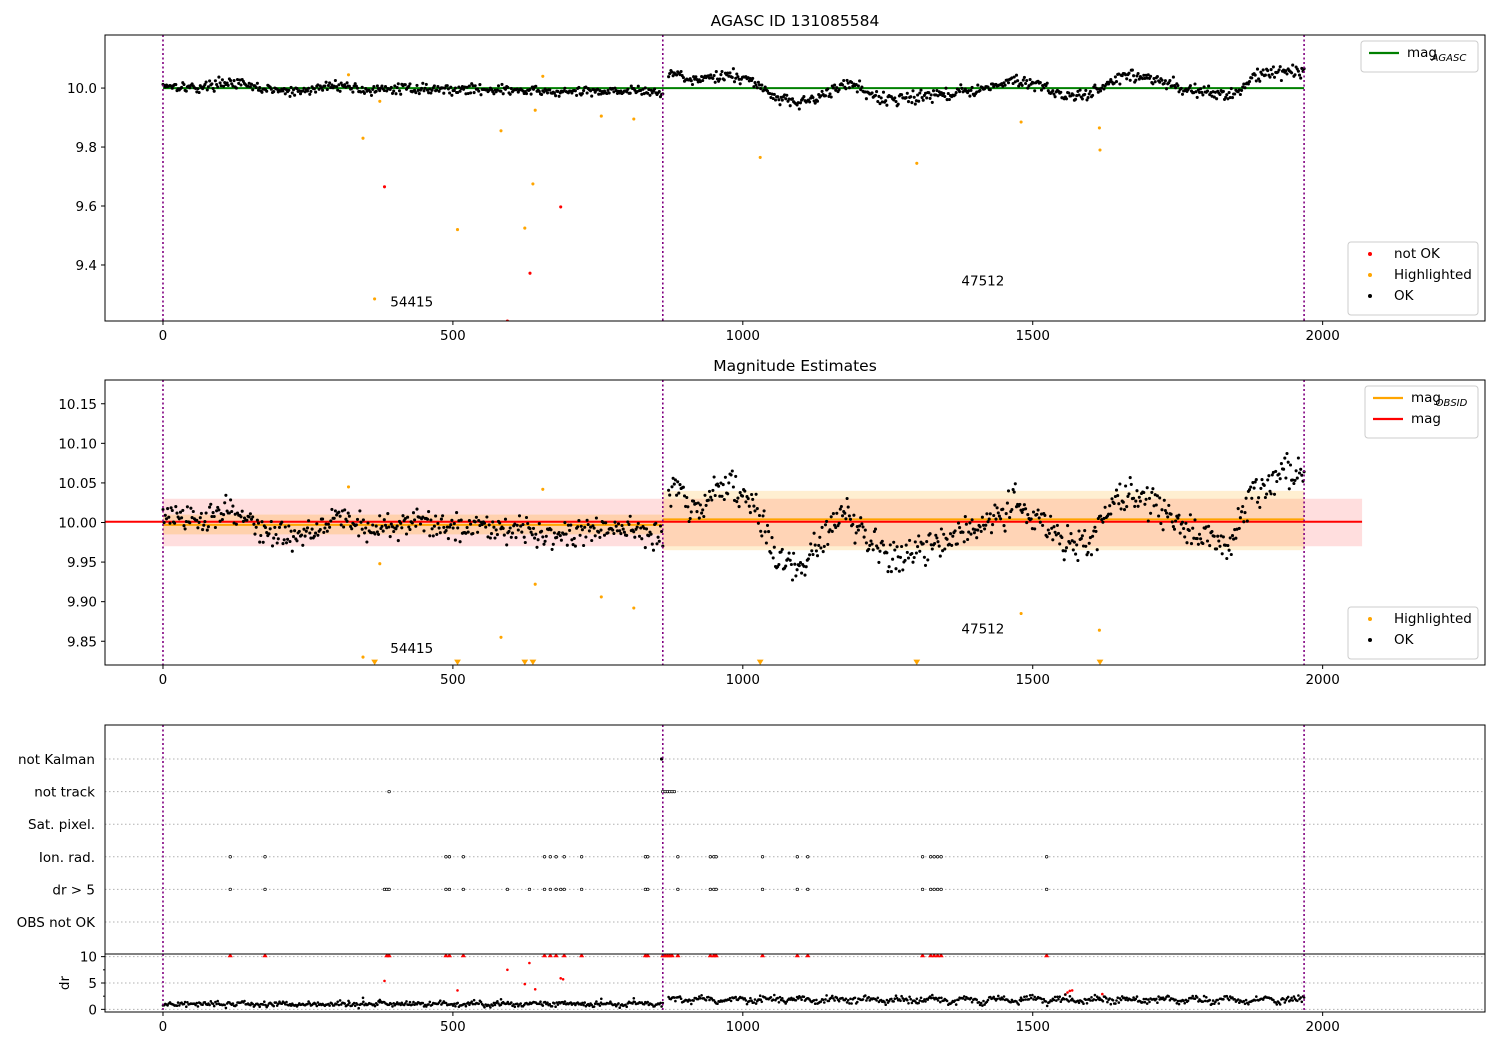 This screenshot has width=1500, height=1050. What do you see at coordinates (453, 1027) in the screenshot?
I see `x-tick-label: 500` at bounding box center [453, 1027].